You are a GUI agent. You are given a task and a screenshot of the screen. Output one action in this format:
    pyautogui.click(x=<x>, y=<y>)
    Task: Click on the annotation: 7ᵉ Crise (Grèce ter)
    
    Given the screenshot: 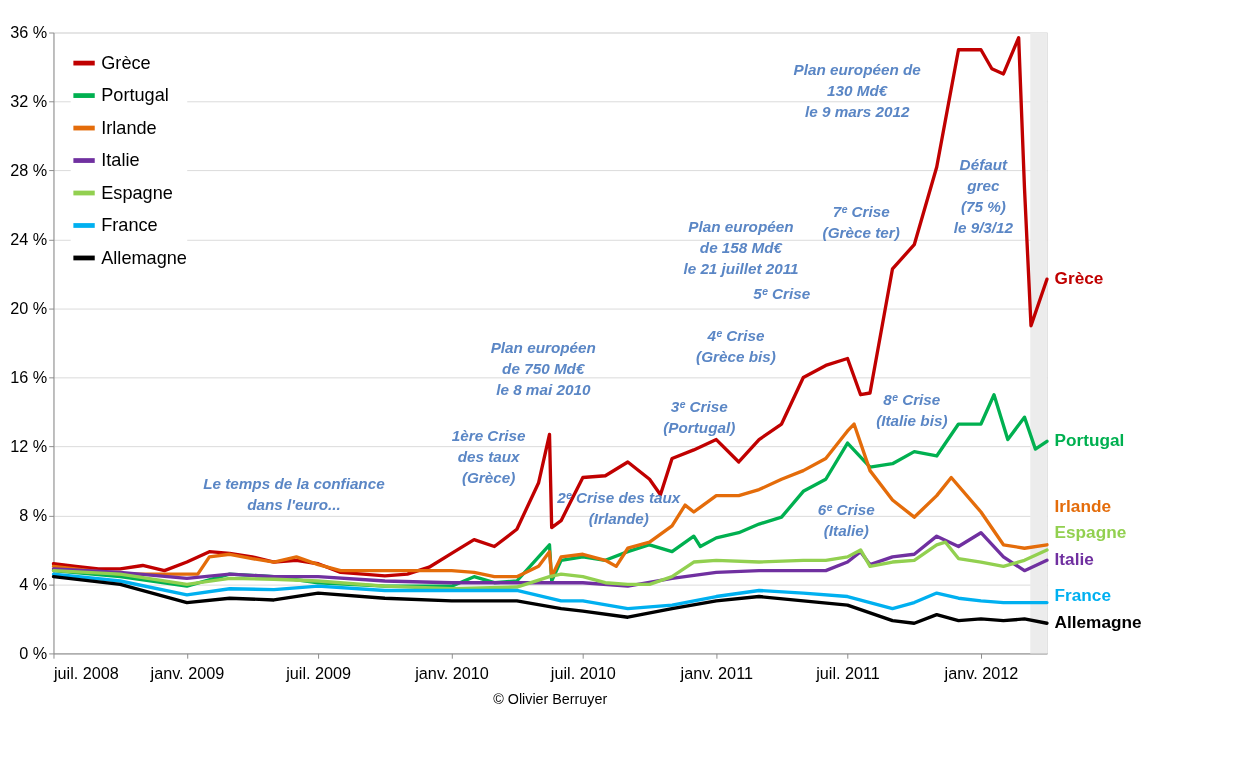 What is the action you would take?
    pyautogui.click(x=861, y=221)
    